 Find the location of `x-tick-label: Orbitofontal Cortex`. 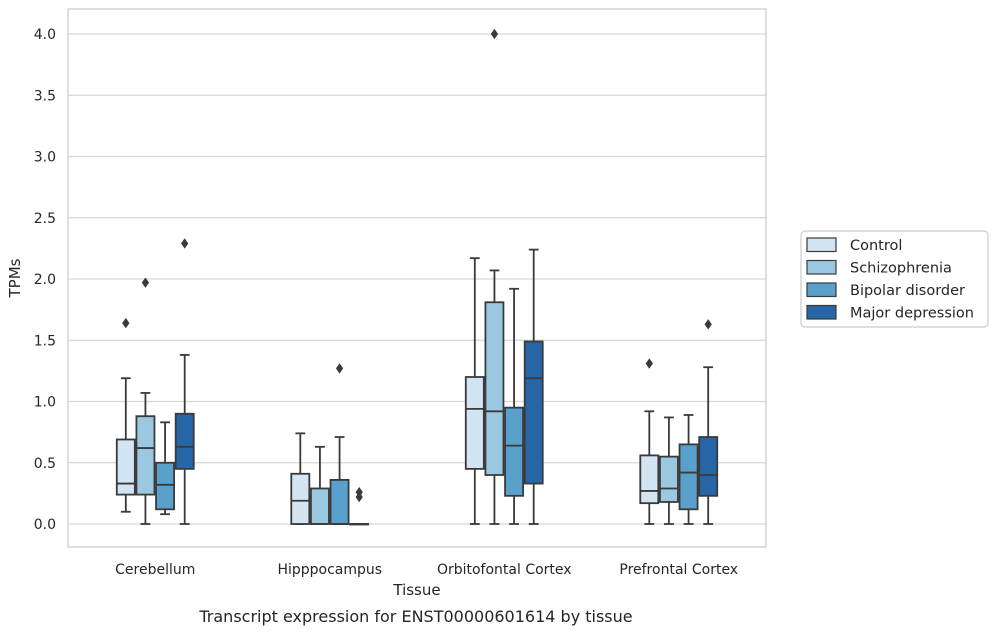

x-tick-label: Orbitofontal Cortex is located at coordinates (504, 570).